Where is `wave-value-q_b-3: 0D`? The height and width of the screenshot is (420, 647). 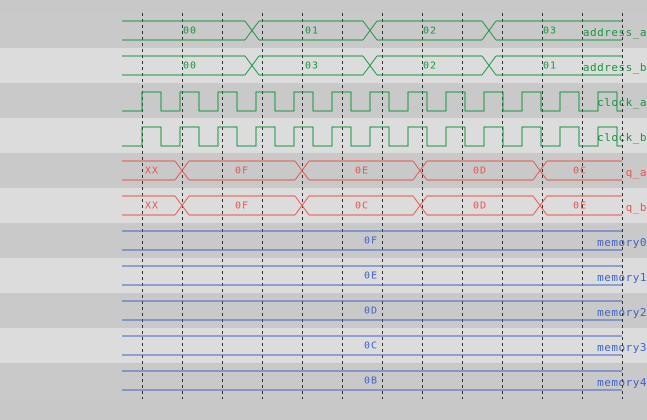
wave-value-q_b-3: 0D is located at coordinates (480, 206).